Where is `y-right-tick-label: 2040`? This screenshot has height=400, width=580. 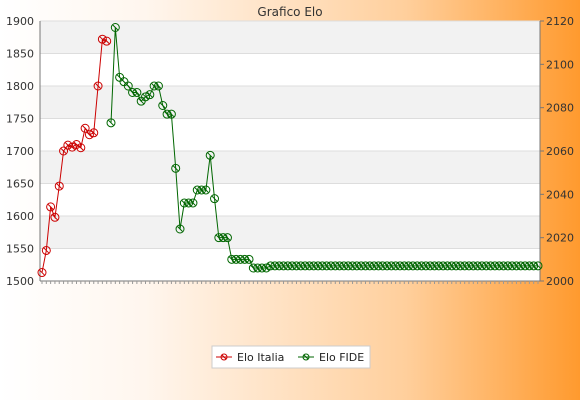 y-right-tick-label: 2040 is located at coordinates (560, 194).